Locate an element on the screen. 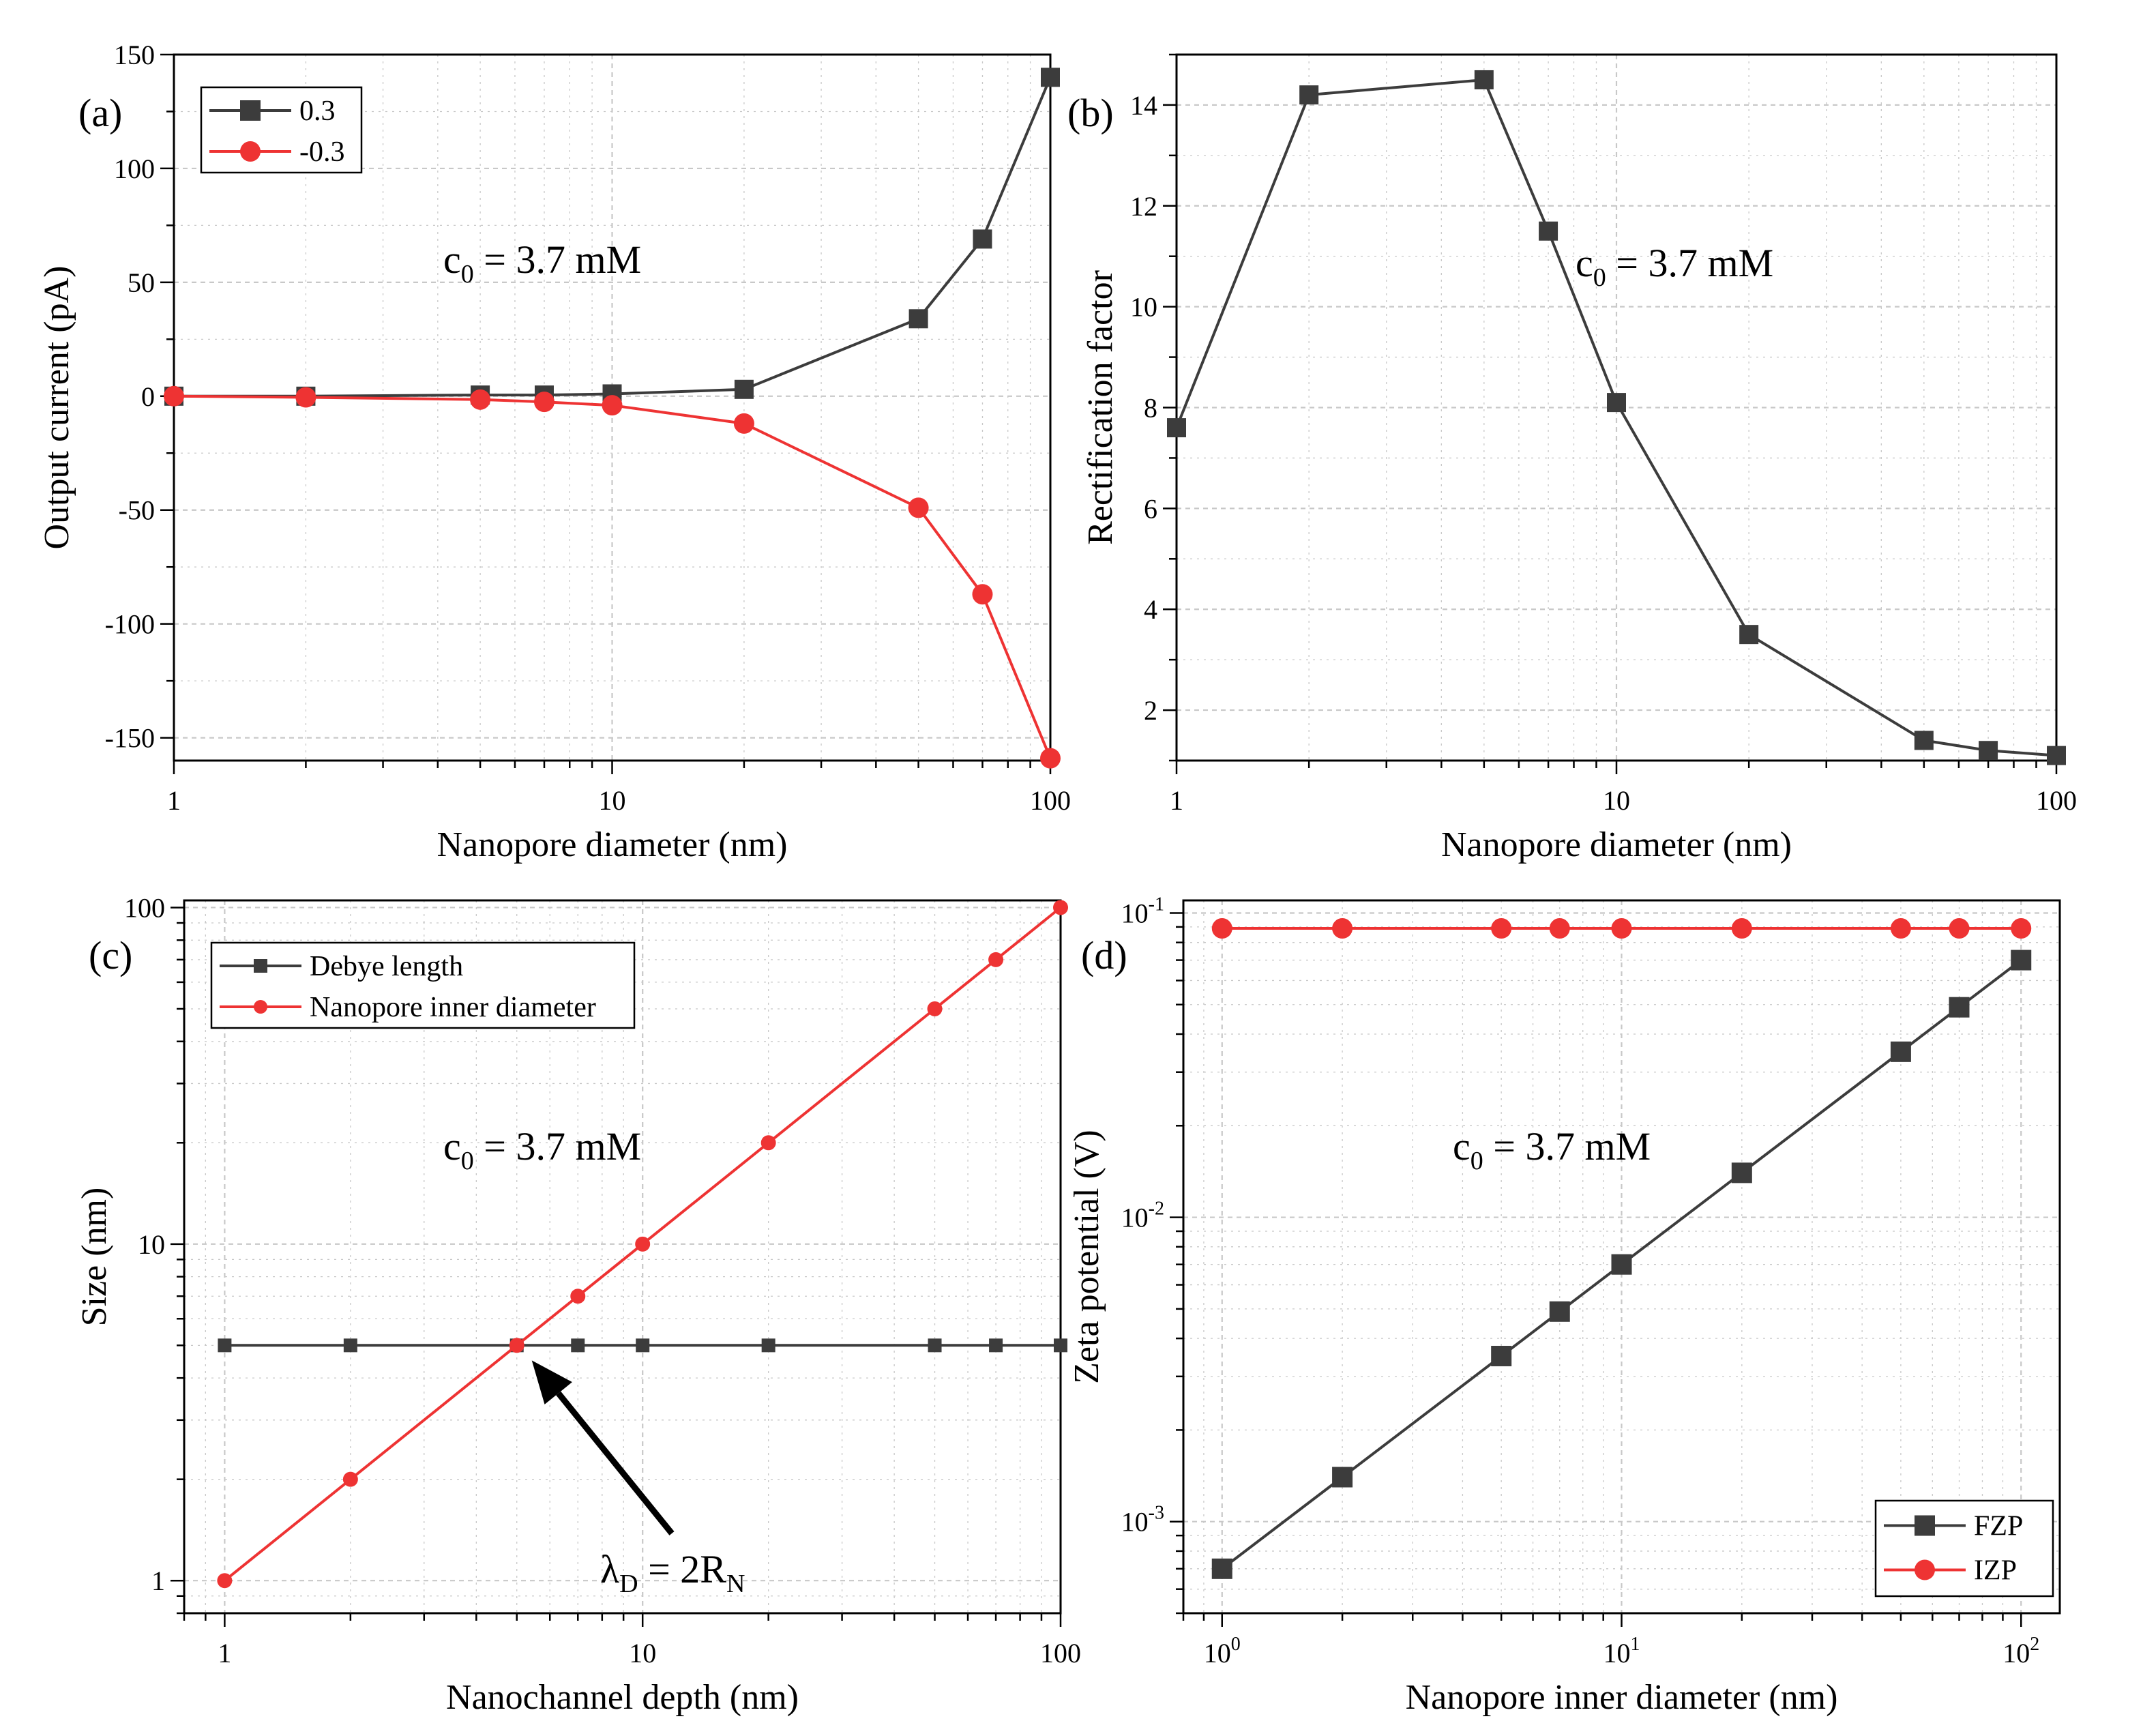 This screenshot has height=1736, width=2143. y-tick-label: 2 is located at coordinates (1150, 710).